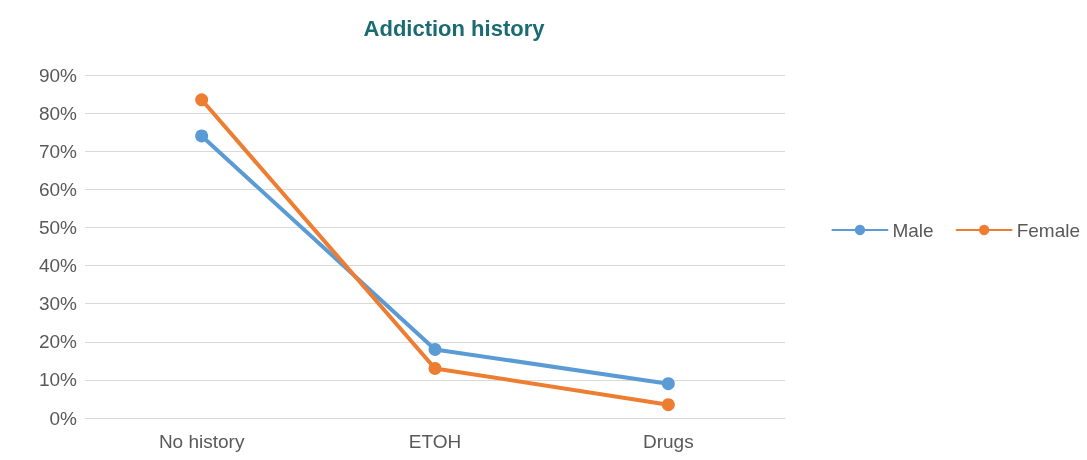 The width and height of the screenshot is (1087, 460). Describe the element at coordinates (58, 266) in the screenshot. I see `y-tick-label: 40%` at that location.